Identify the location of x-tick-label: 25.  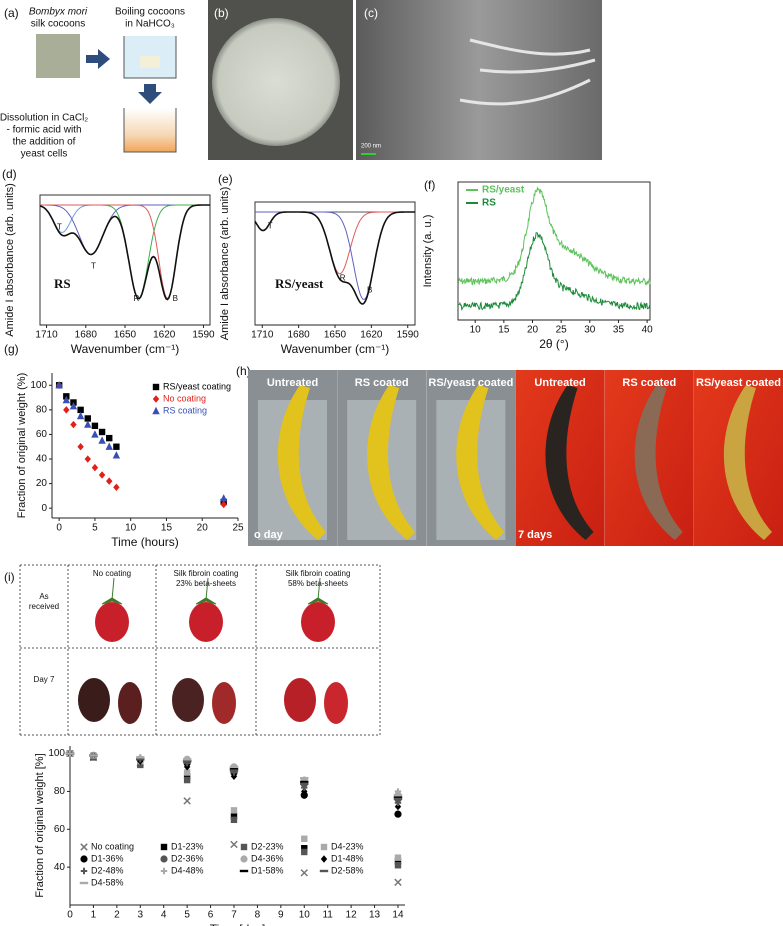
(238, 528).